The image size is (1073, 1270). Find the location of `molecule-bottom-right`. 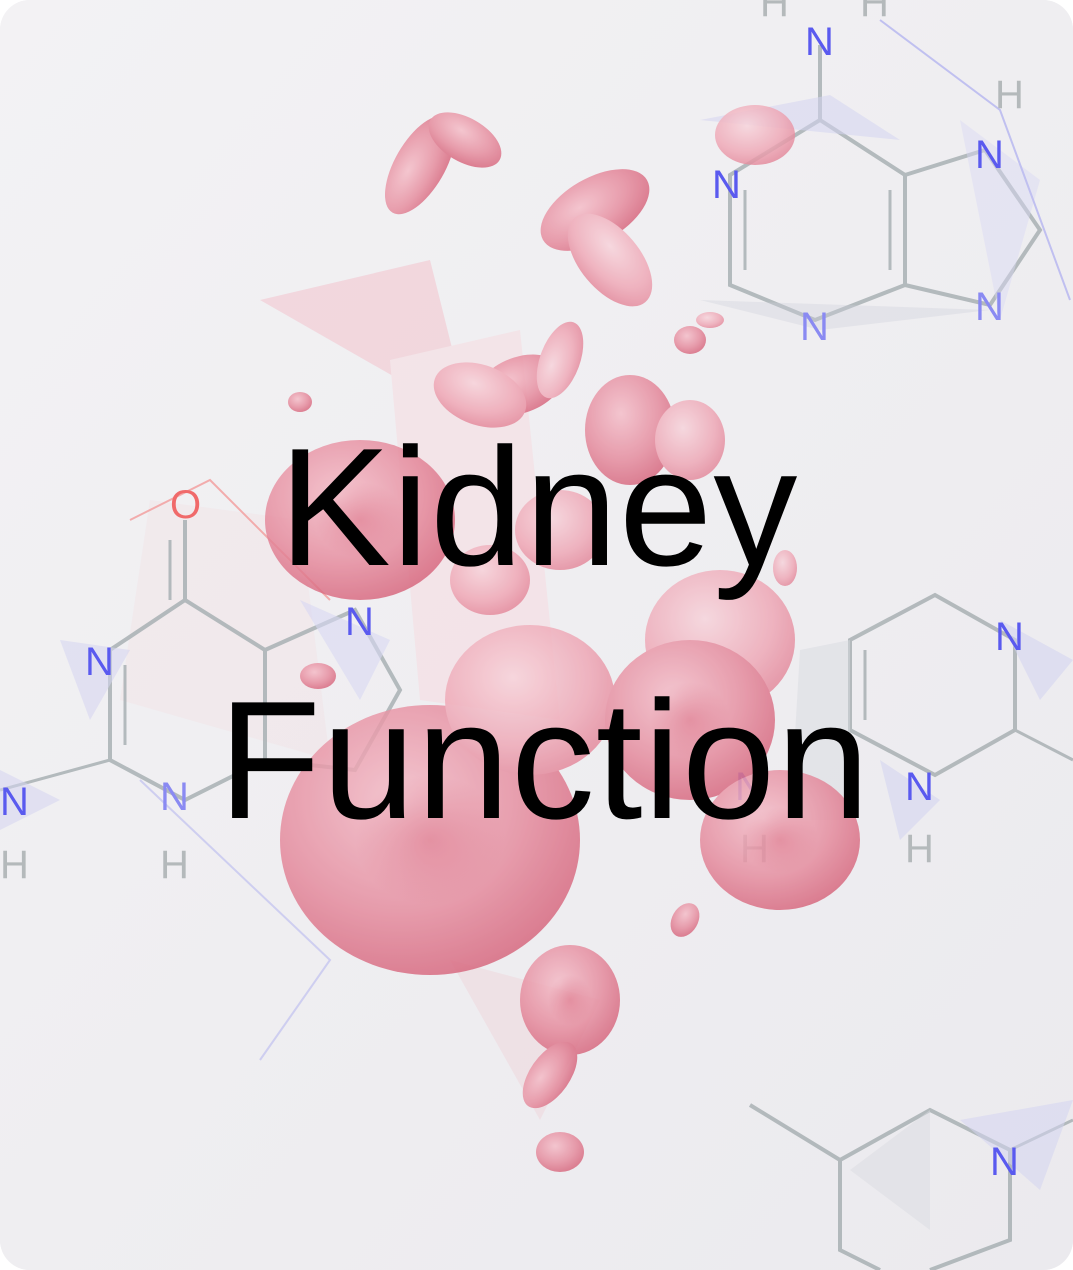

molecule-bottom-right is located at coordinates (910, 1185).